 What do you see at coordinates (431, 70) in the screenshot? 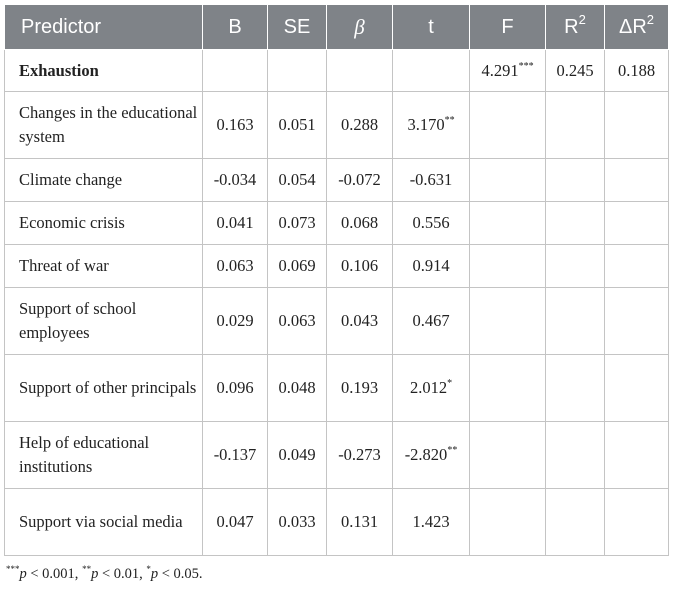
I see `exhaustion-t-cell` at bounding box center [431, 70].